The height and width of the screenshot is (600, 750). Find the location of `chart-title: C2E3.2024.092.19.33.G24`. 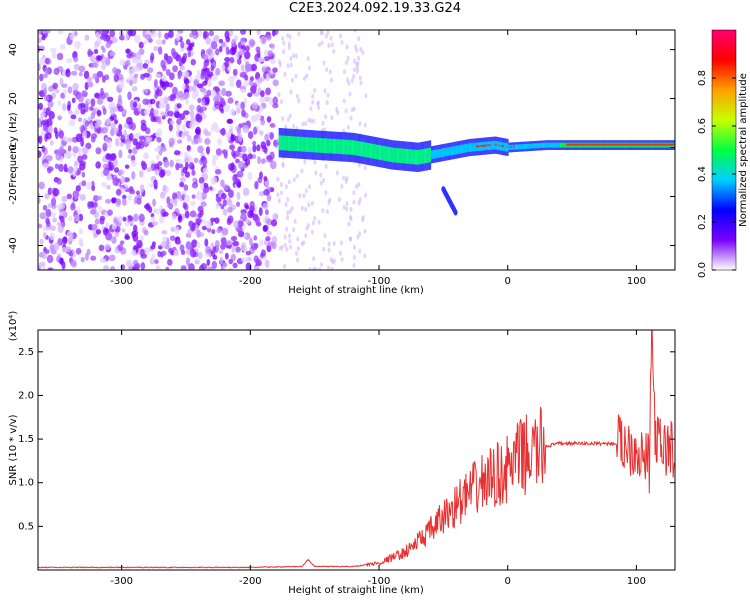

chart-title: C2E3.2024.092.19.33.G24 is located at coordinates (375, 8).